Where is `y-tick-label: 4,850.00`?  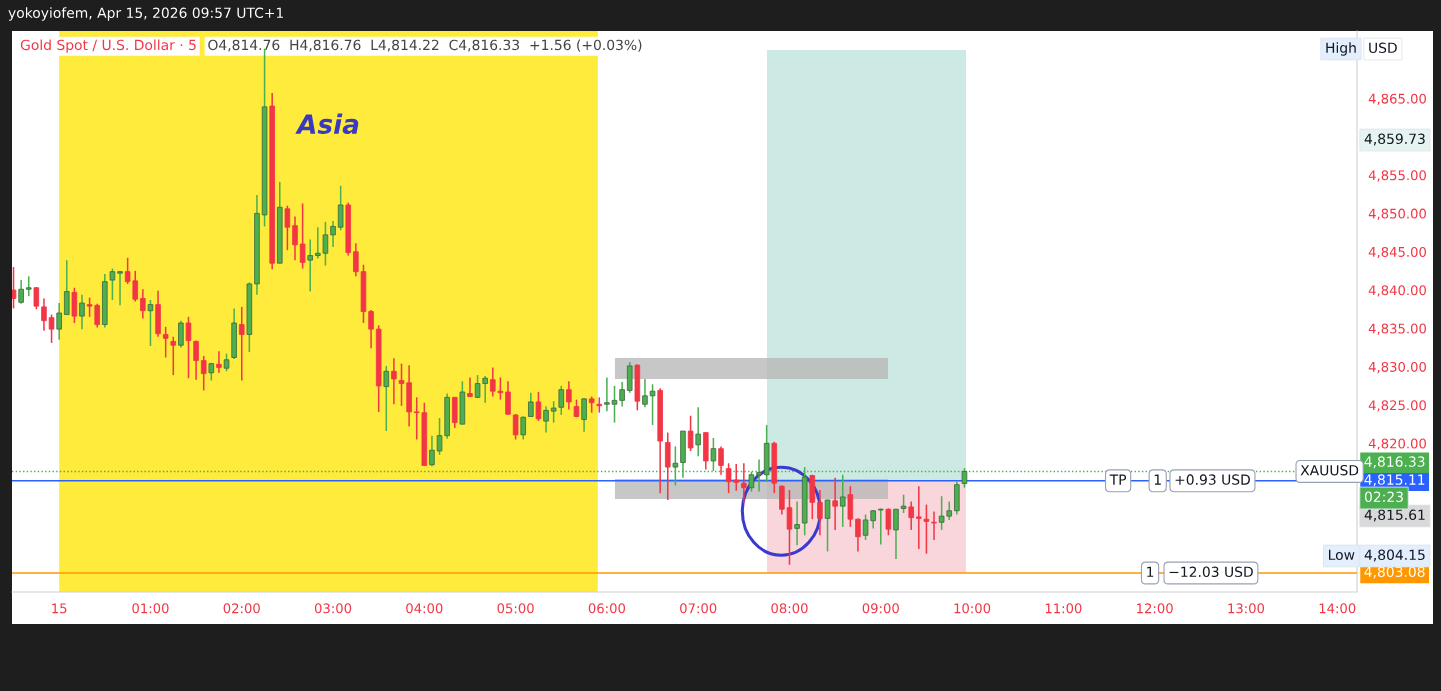
y-tick-label: 4,850.00 is located at coordinates (1397, 214).